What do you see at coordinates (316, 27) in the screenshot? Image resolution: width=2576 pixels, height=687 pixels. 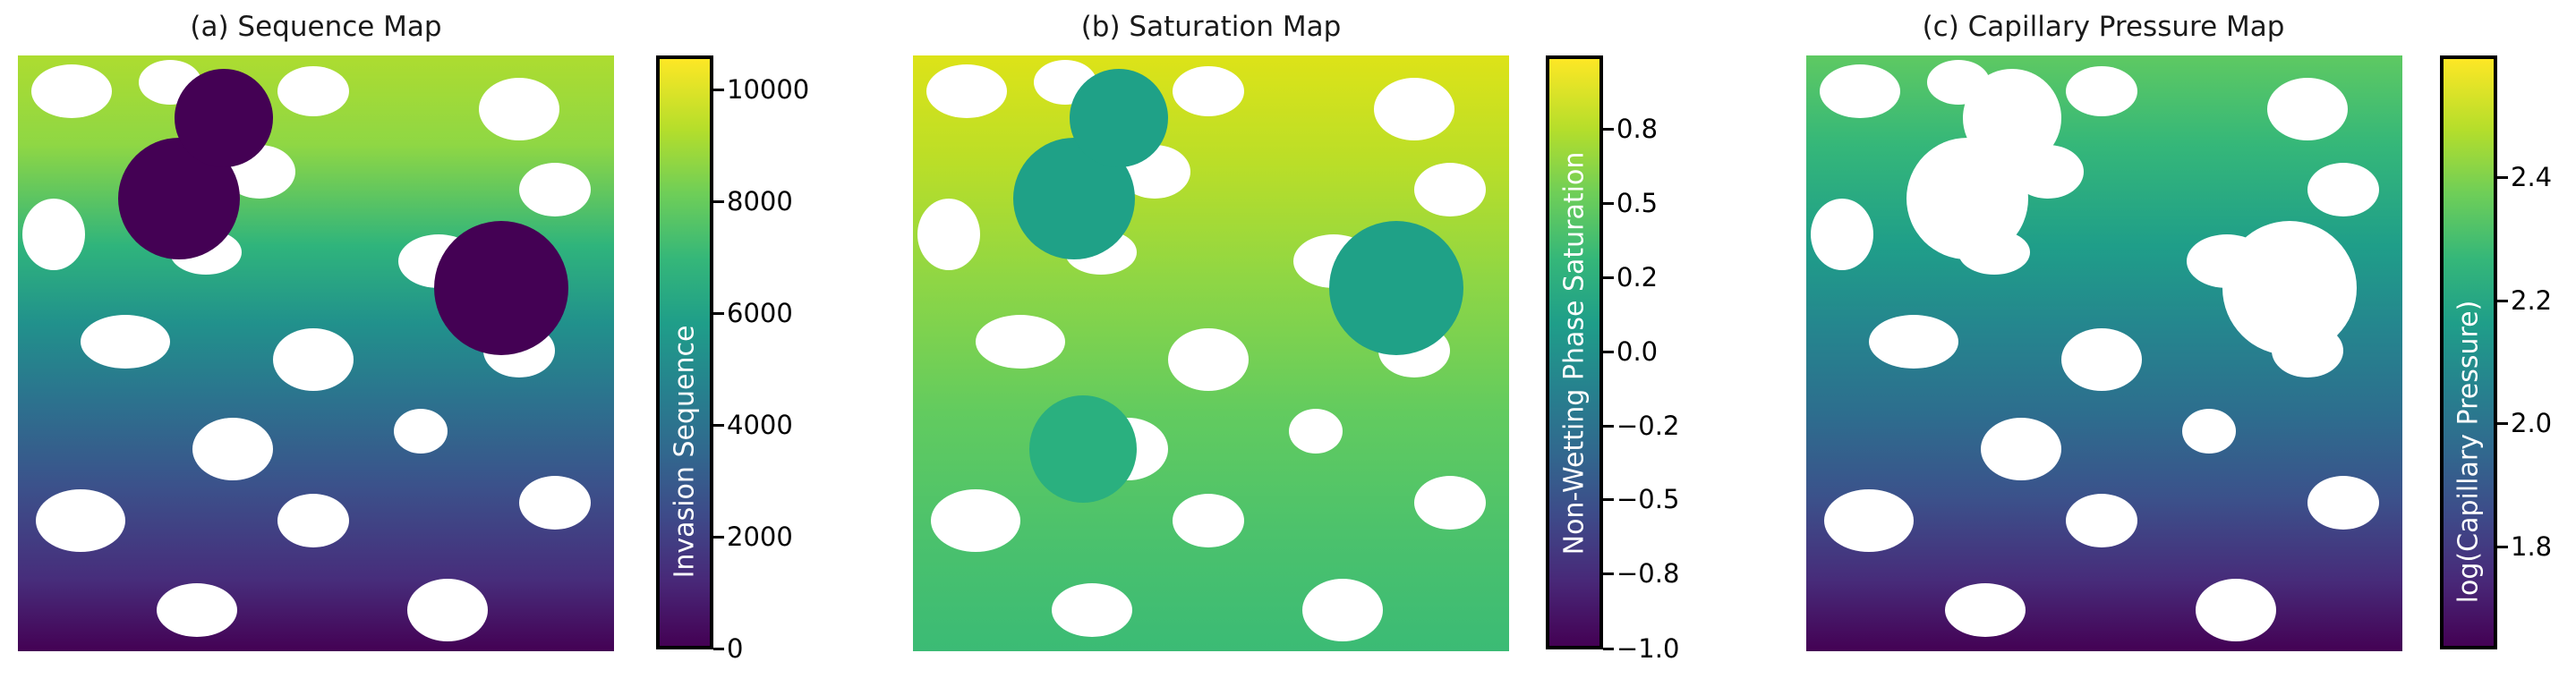 I see `chart-title: (a) Sequence Map` at bounding box center [316, 27].